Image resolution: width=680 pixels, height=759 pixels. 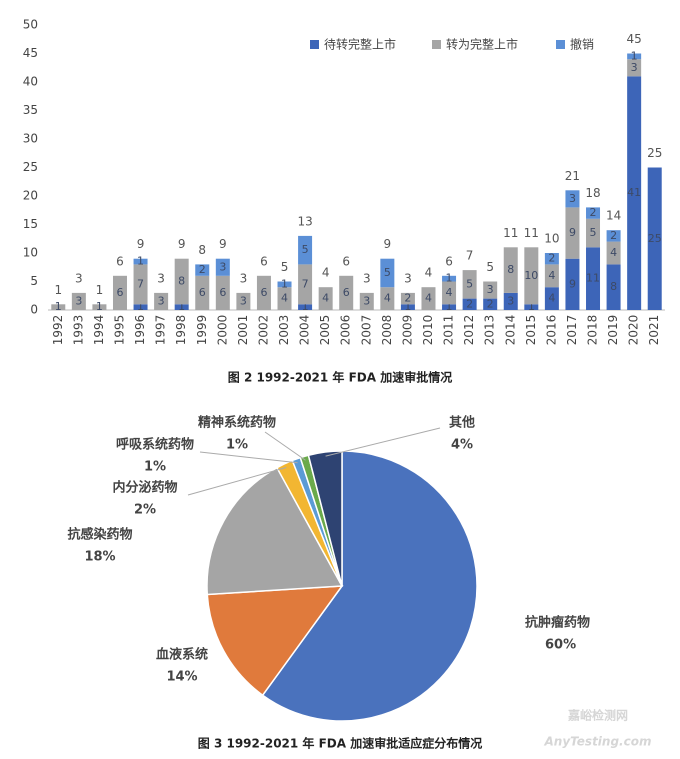 I want to click on x-tick-label: 1999, so click(x=202, y=330).